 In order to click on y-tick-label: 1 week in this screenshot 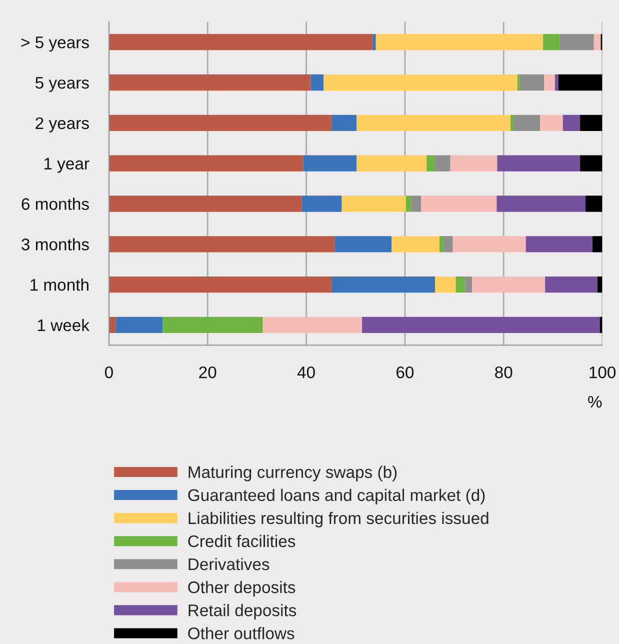, I will do `click(64, 325)`.